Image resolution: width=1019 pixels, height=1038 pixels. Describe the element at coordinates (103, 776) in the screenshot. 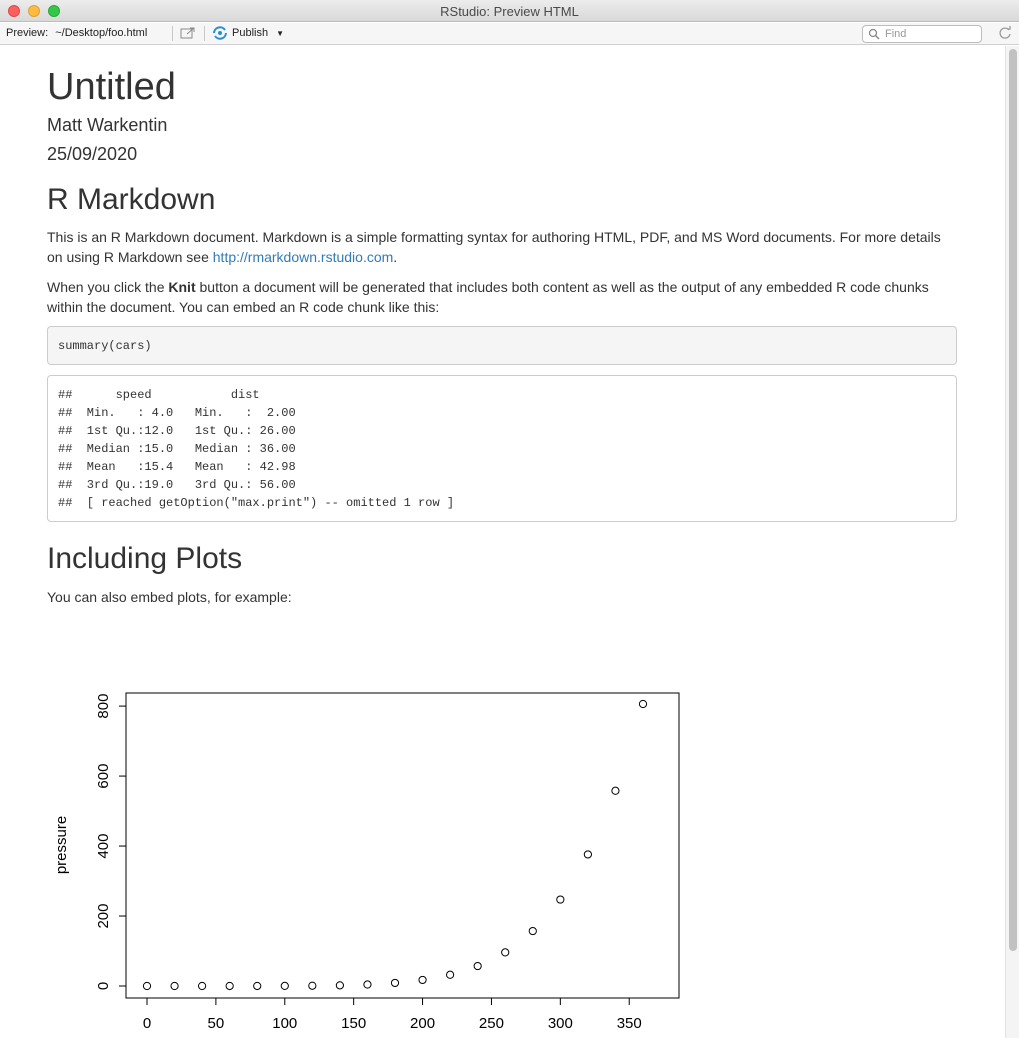

I see `y-tick-label: 600` at that location.